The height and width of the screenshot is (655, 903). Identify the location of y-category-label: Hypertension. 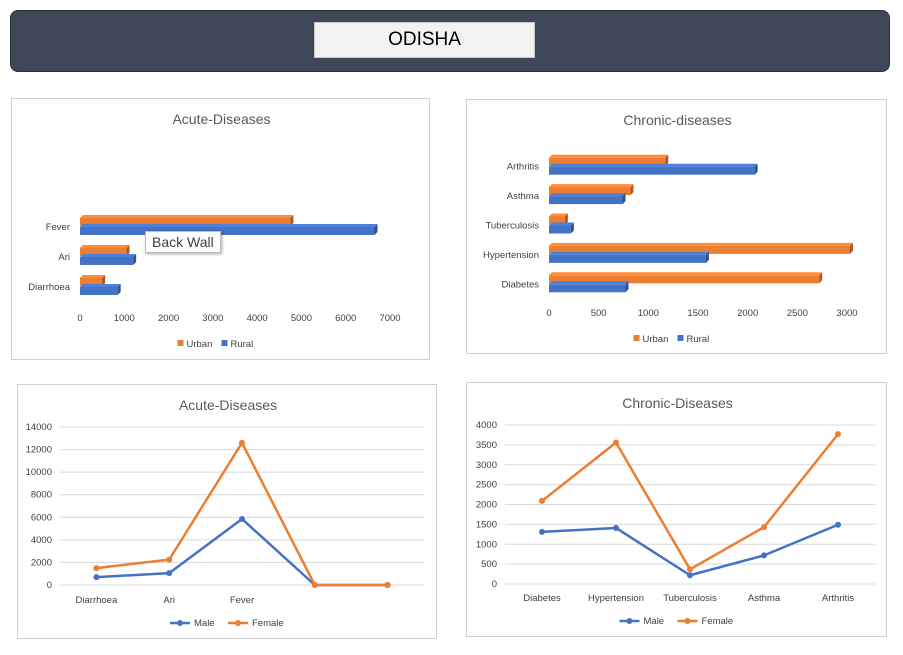
(511, 255).